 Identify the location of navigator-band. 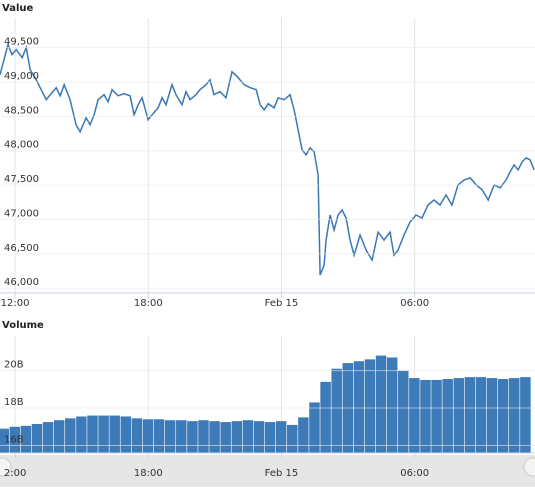
(267, 471).